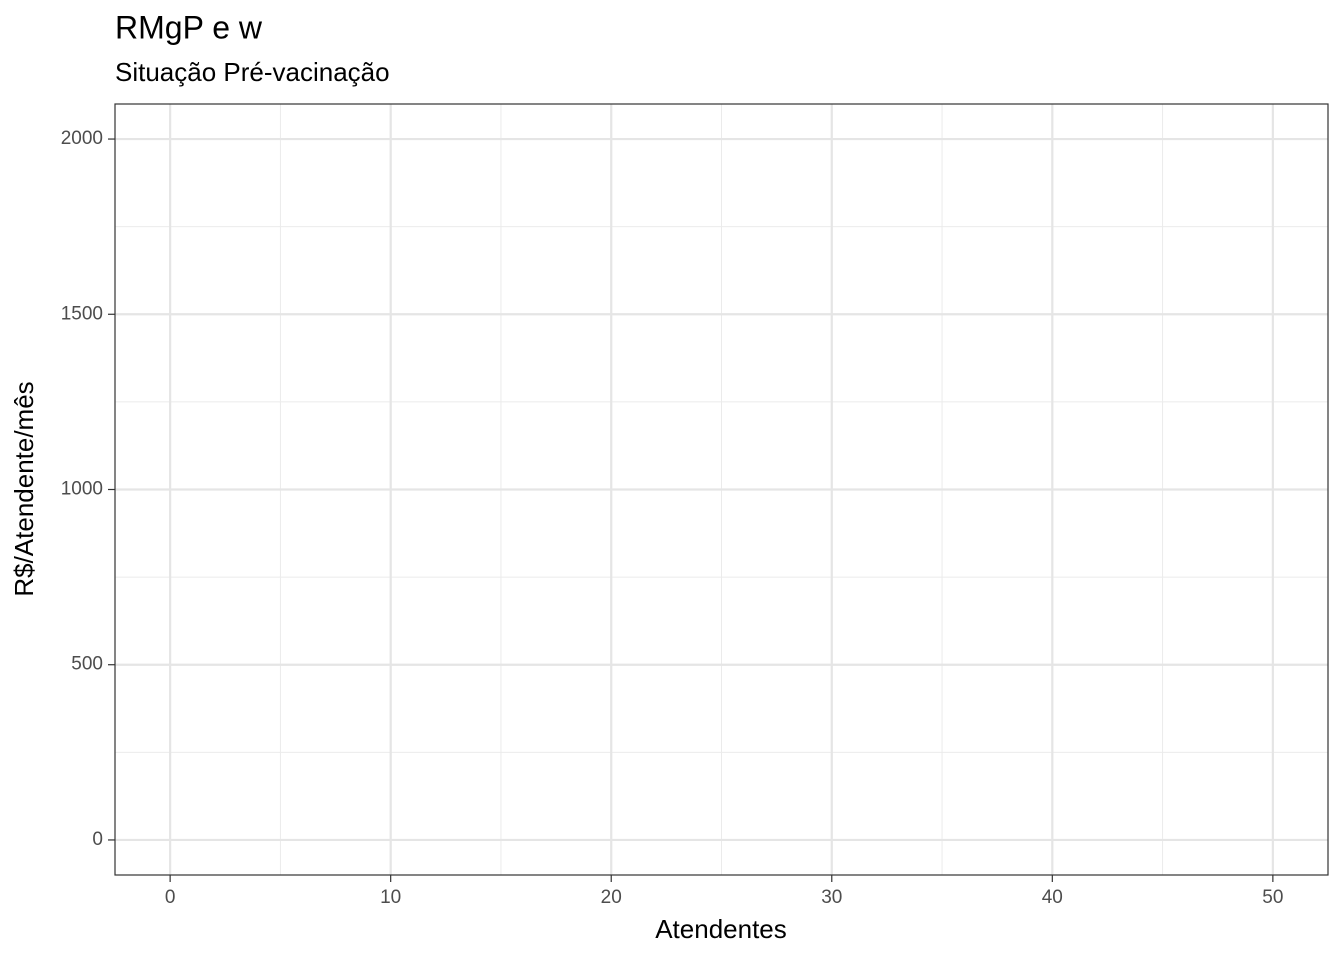  What do you see at coordinates (189, 27) in the screenshot?
I see `chart-title: RMgP e w` at bounding box center [189, 27].